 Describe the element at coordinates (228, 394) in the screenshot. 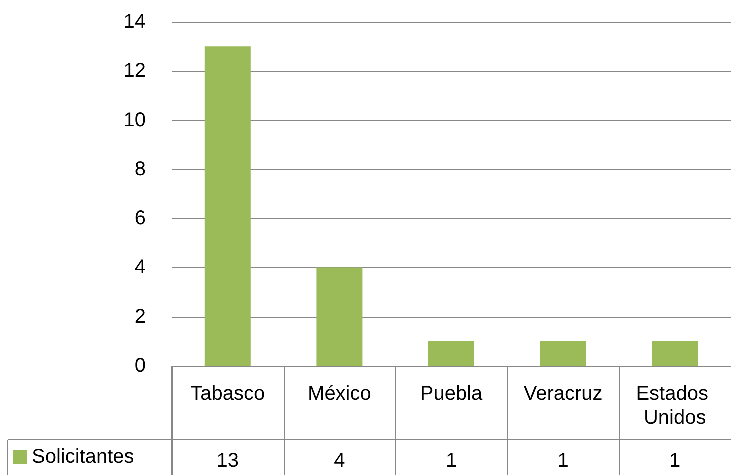

I see `x-tick-label: Tabasco` at that location.